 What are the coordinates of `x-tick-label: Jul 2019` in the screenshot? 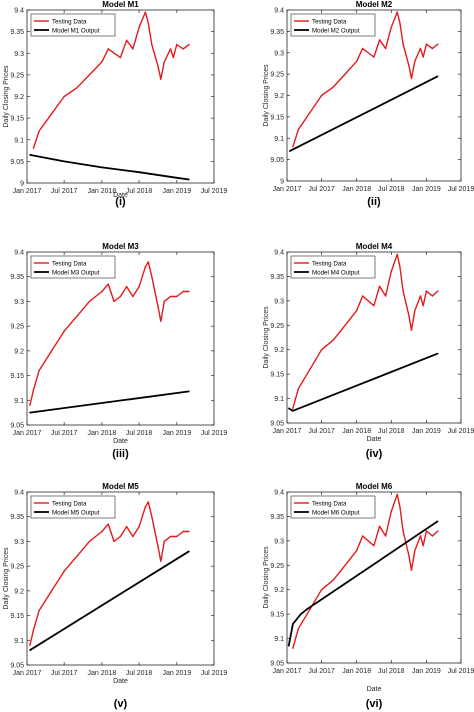 It's located at (214, 673).